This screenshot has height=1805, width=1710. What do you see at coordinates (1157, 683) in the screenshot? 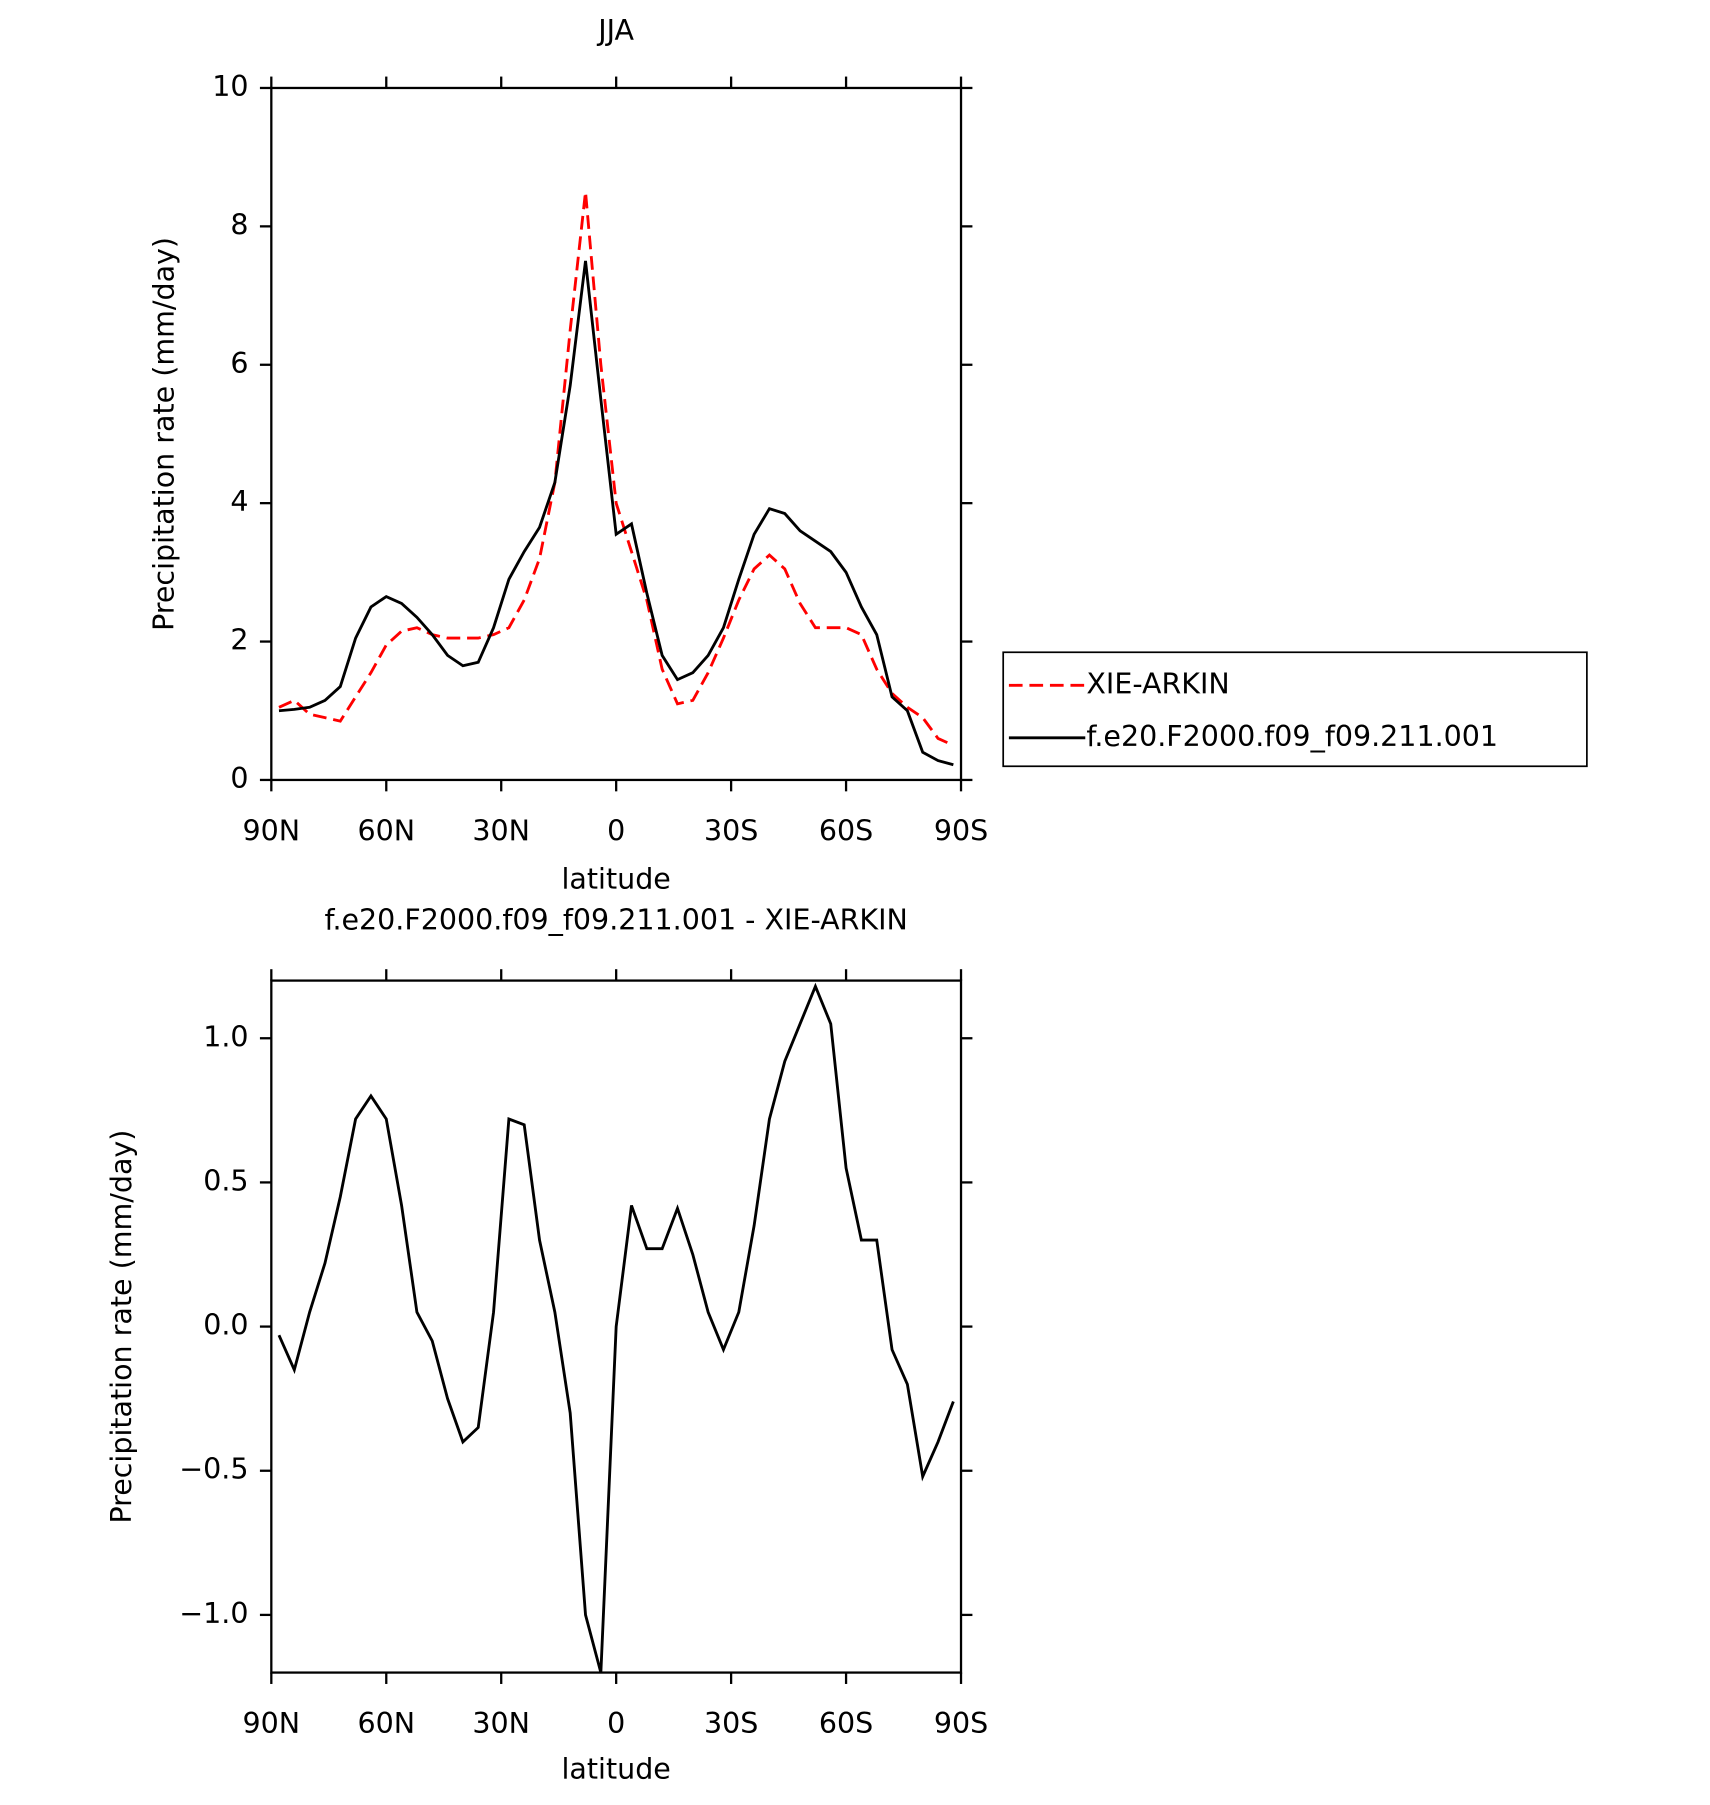
I see `legend-label: XIE-ARKIN` at bounding box center [1157, 683].